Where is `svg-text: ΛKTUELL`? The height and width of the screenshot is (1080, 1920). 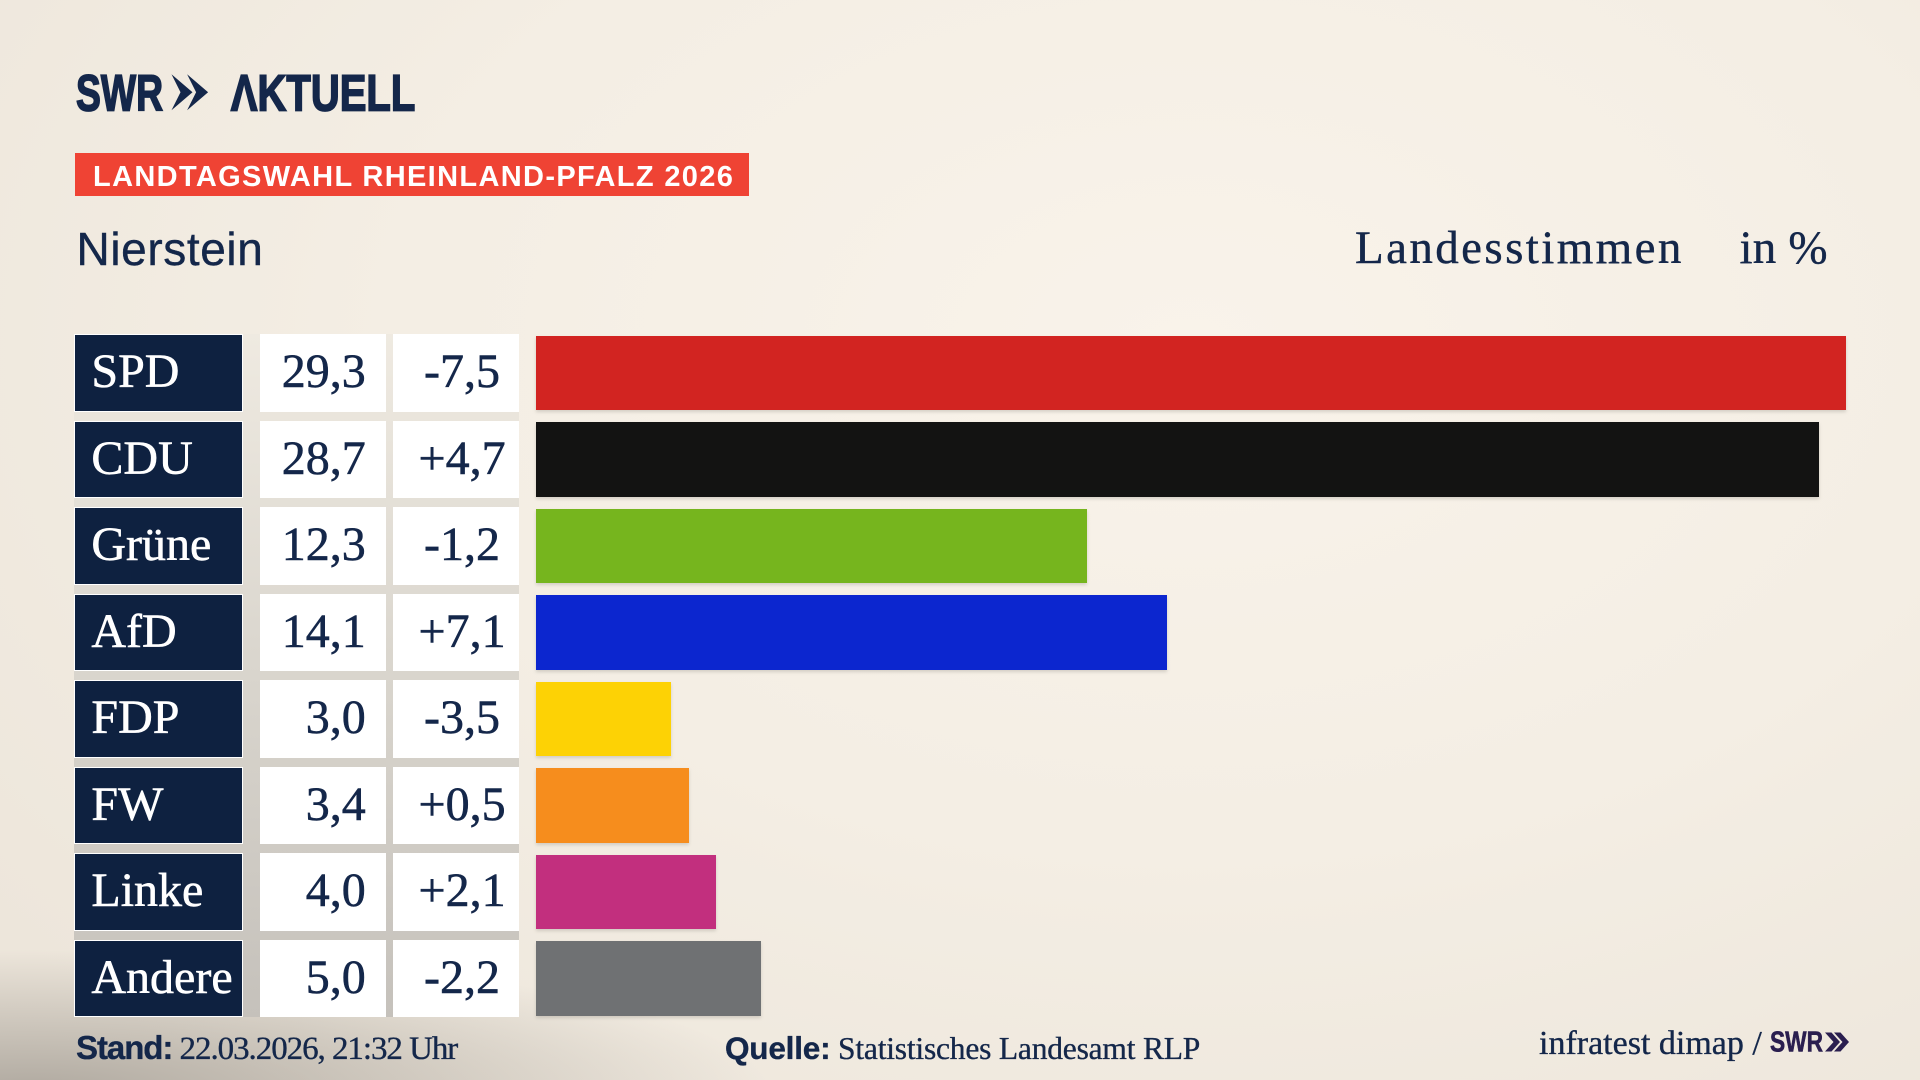
svg-text: ΛKTUELL is located at coordinates (323, 94).